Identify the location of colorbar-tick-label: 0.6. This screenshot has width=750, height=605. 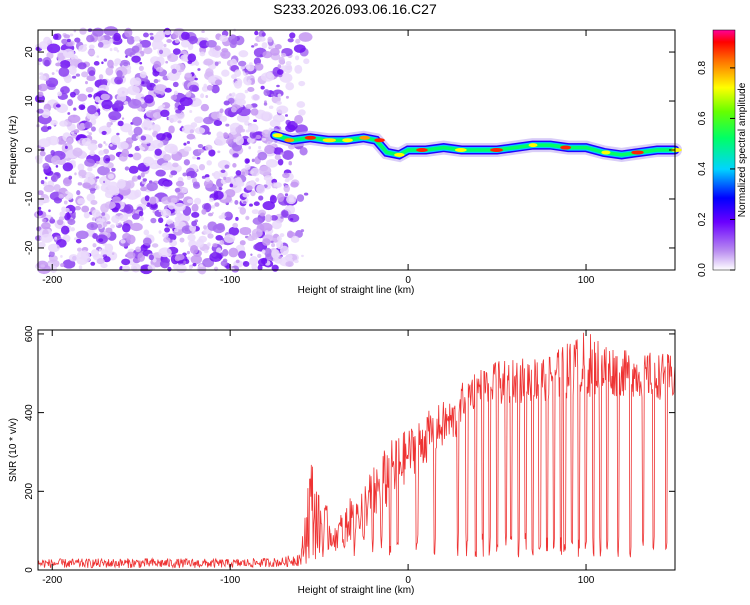
(702, 118).